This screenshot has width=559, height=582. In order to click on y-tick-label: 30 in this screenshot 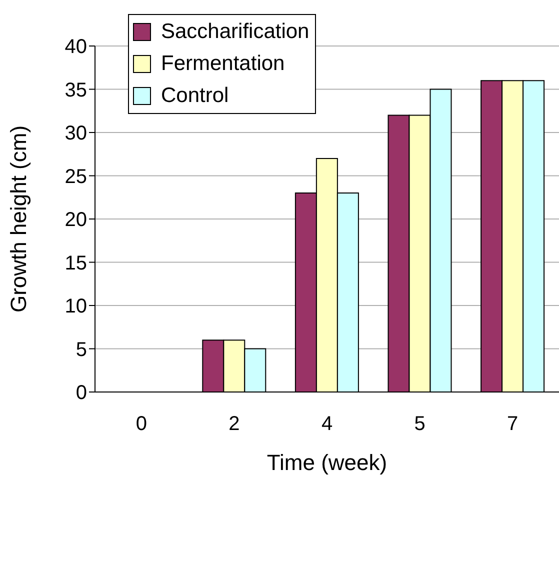, I will do `click(75, 133)`.